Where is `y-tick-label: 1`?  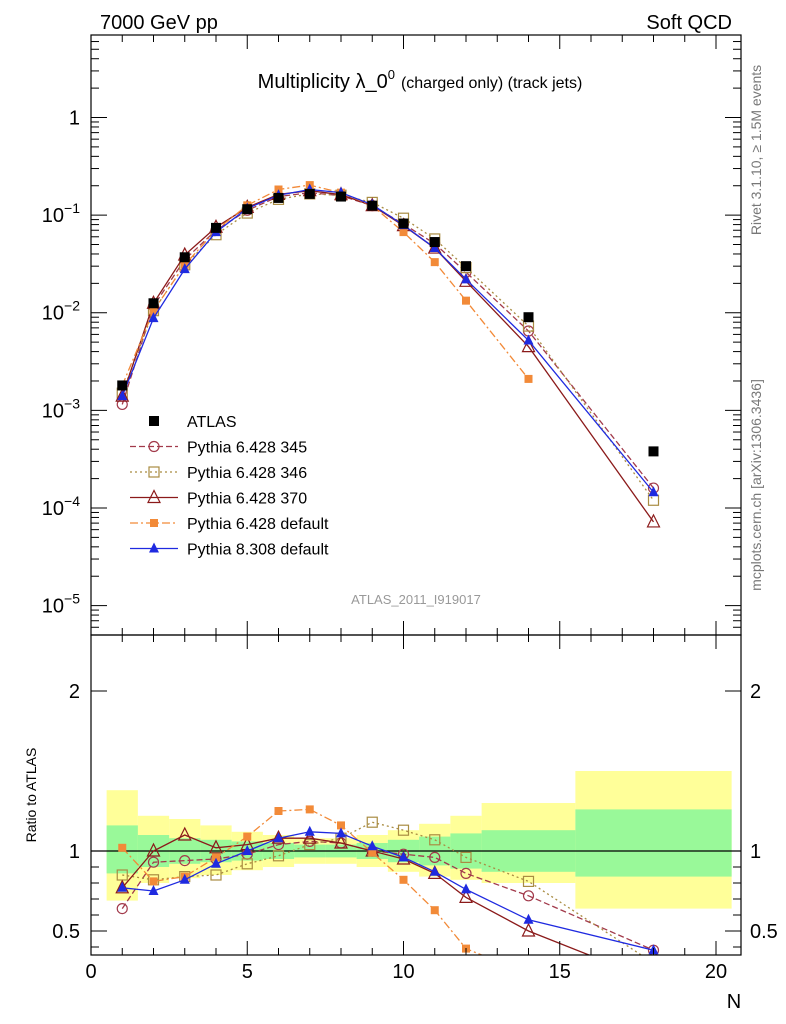 y-tick-label: 1 is located at coordinates (74, 119).